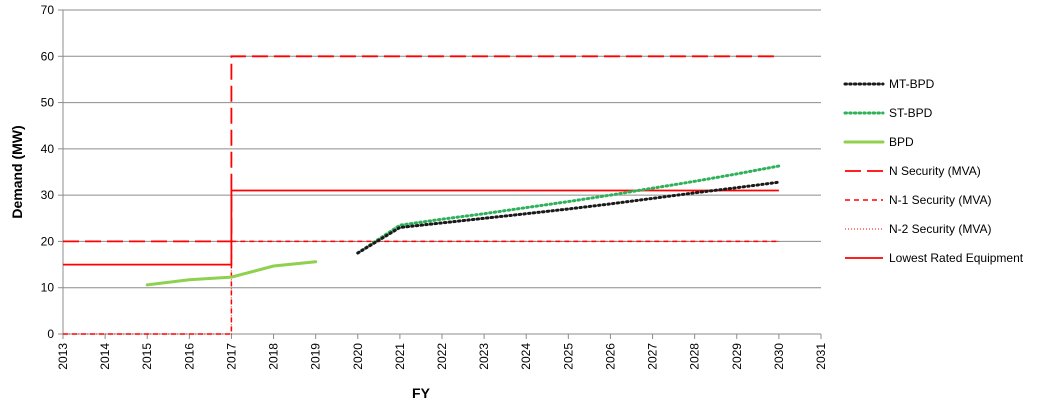 The height and width of the screenshot is (408, 1050). Describe the element at coordinates (105, 356) in the screenshot. I see `x-tick-label: 2014` at that location.